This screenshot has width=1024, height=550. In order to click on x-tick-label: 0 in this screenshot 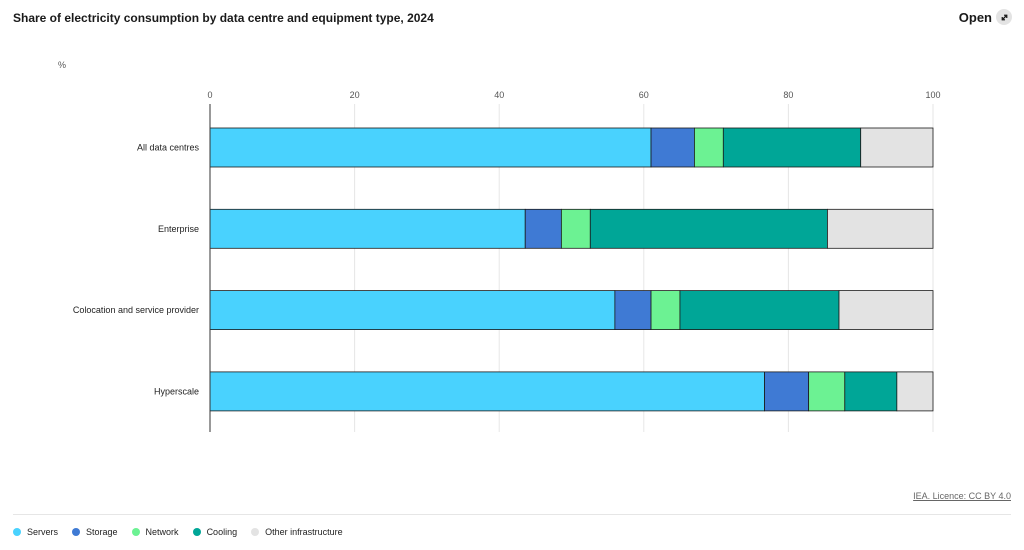, I will do `click(209, 95)`.